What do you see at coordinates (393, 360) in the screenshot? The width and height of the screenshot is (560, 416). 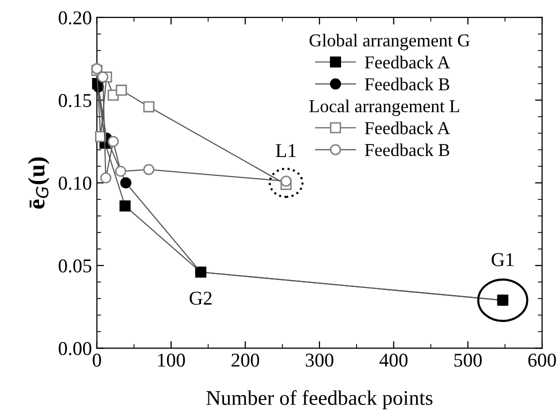 I see `x-tick-label: 400` at bounding box center [393, 360].